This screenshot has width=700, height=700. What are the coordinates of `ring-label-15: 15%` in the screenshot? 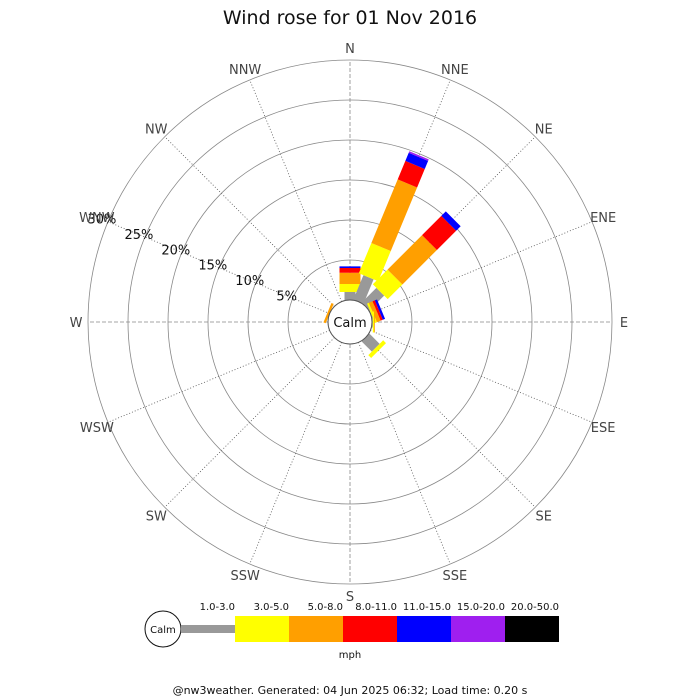 It's located at (212, 266).